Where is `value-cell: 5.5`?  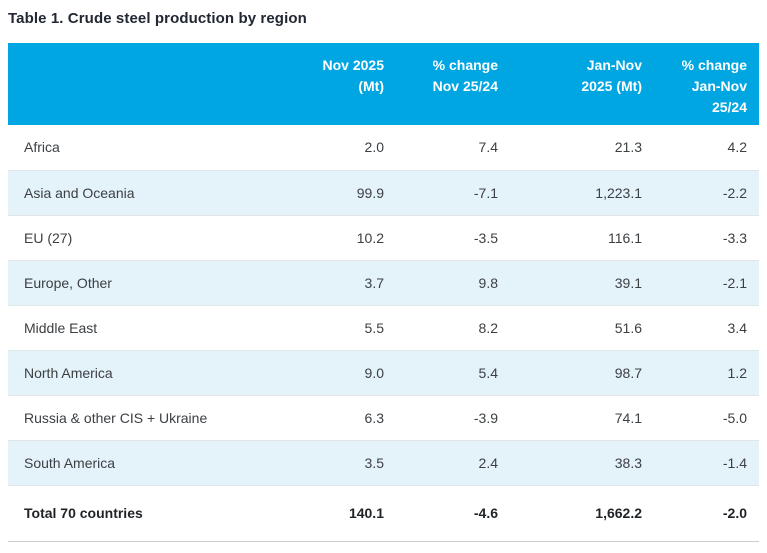 value-cell: 5.5 is located at coordinates (374, 327).